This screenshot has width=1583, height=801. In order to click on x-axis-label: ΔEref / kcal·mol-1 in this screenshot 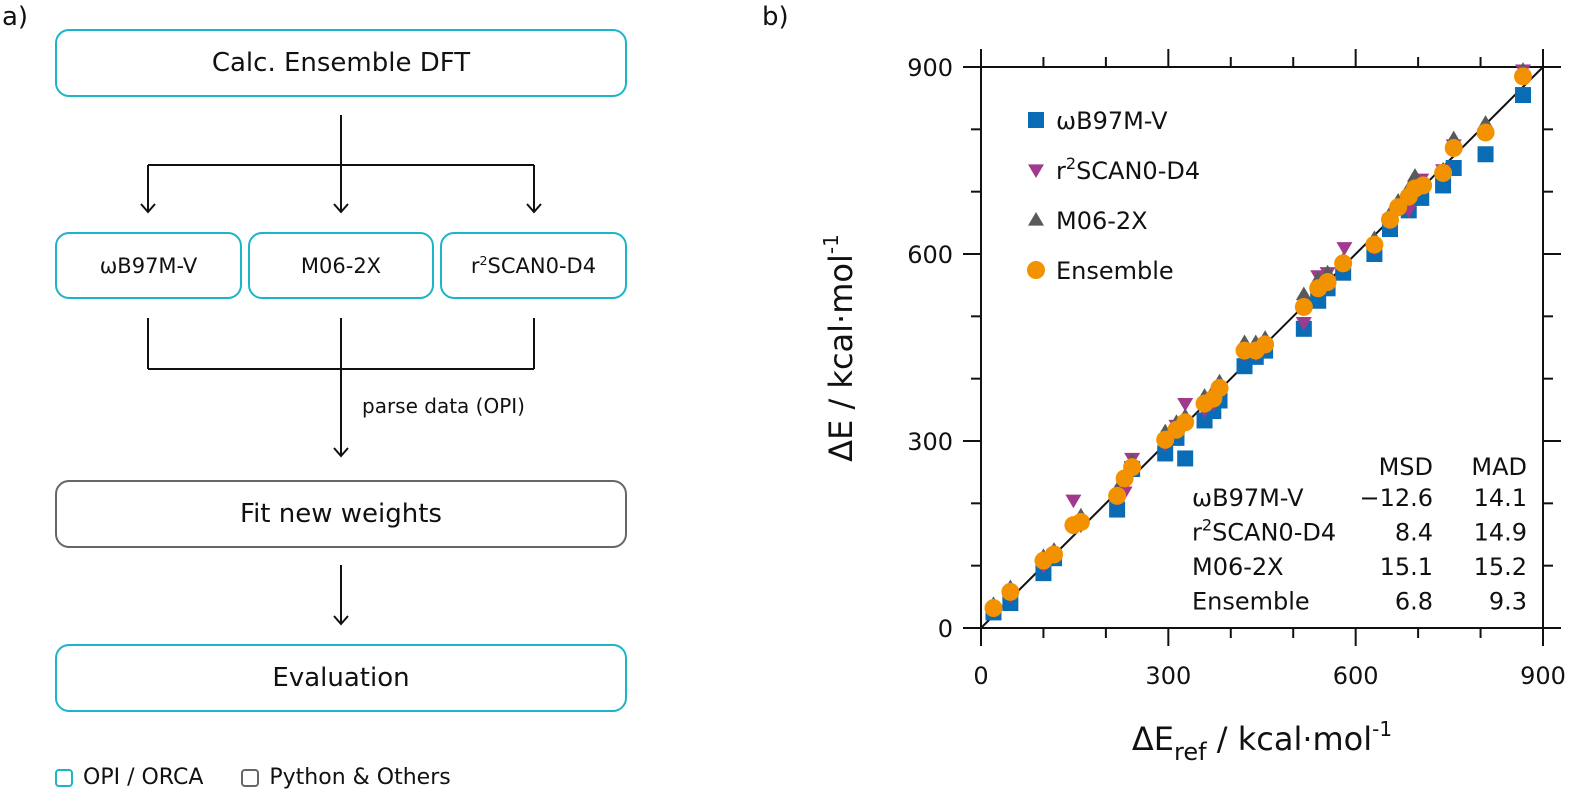, I will do `click(1262, 741)`.